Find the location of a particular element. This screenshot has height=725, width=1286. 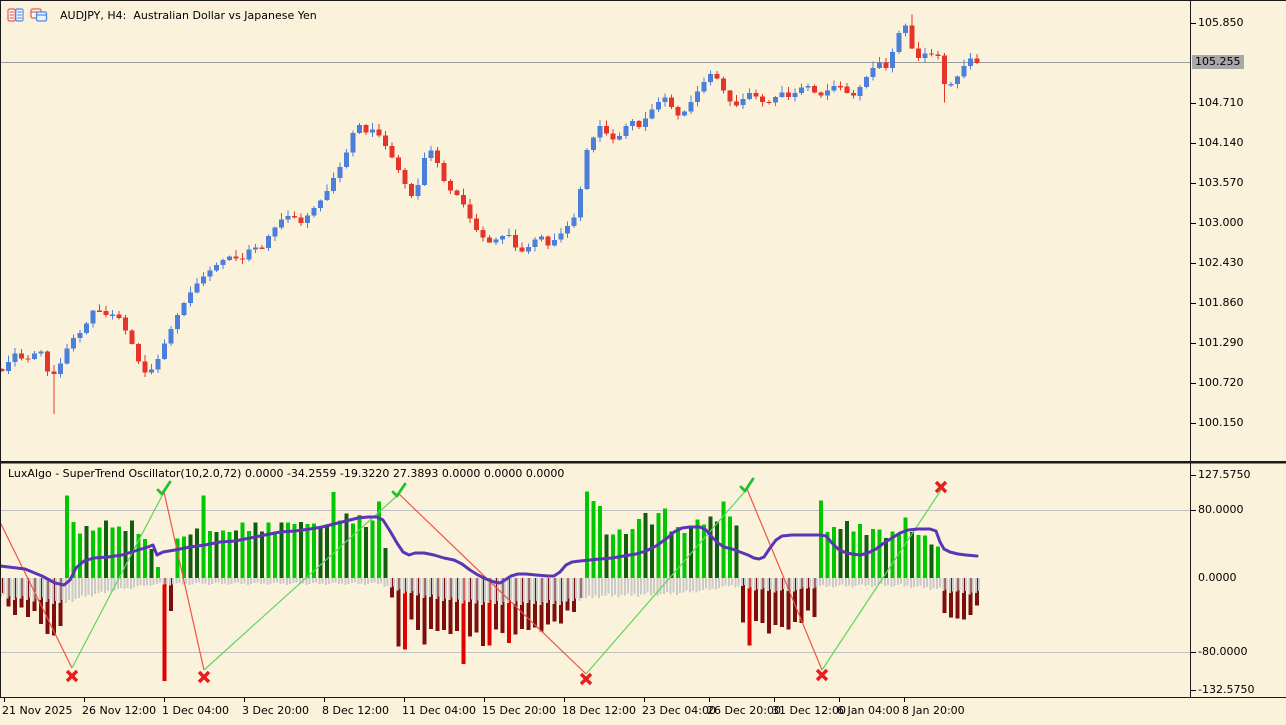

time-axis-label: 8 Dec 12:00 is located at coordinates (355, 710).